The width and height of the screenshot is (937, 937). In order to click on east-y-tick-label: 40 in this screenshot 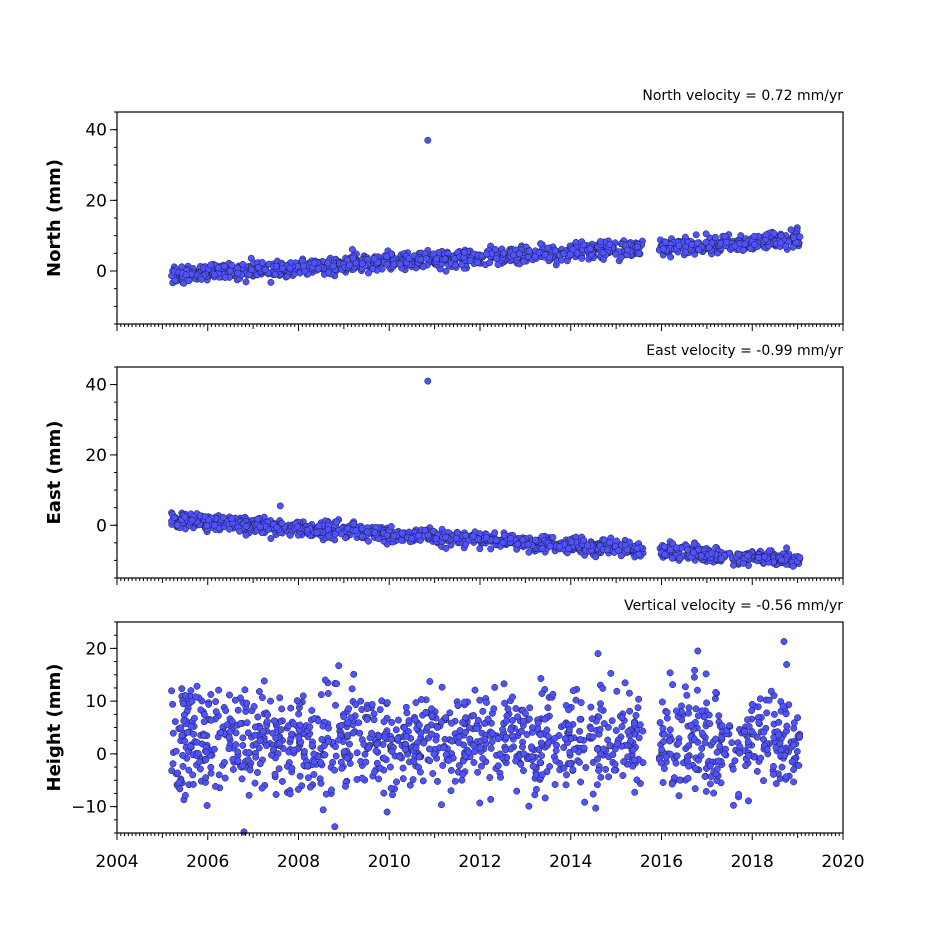, I will do `click(96, 386)`.